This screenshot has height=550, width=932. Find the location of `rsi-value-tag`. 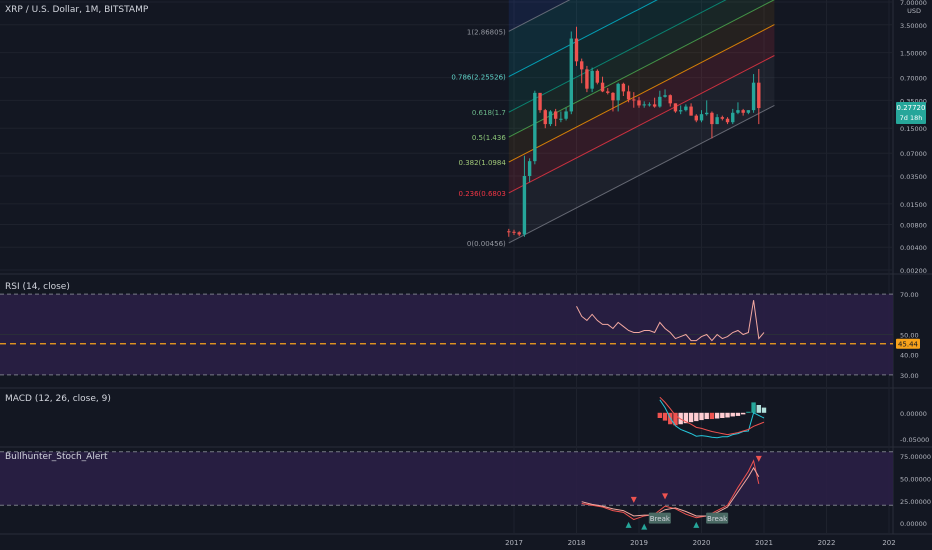

rsi-value-tag is located at coordinates (908, 343).